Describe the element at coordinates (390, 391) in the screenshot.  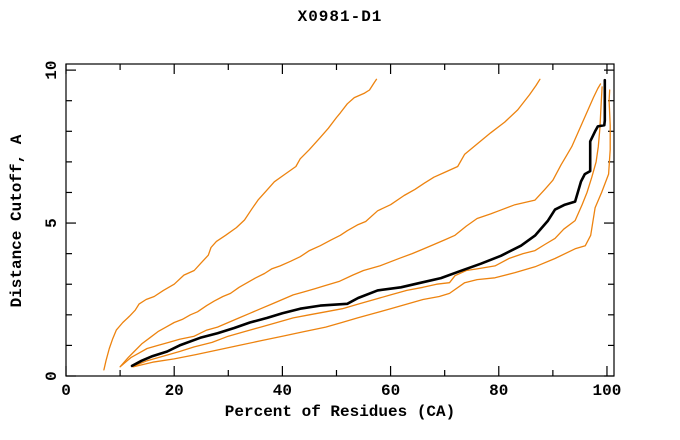
I see `x-tick-label: 60` at that location.